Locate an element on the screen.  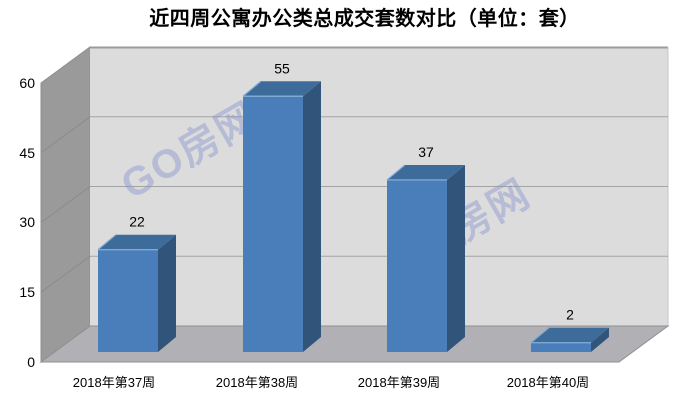
ytick-label-0: 0 is located at coordinates (31, 362).